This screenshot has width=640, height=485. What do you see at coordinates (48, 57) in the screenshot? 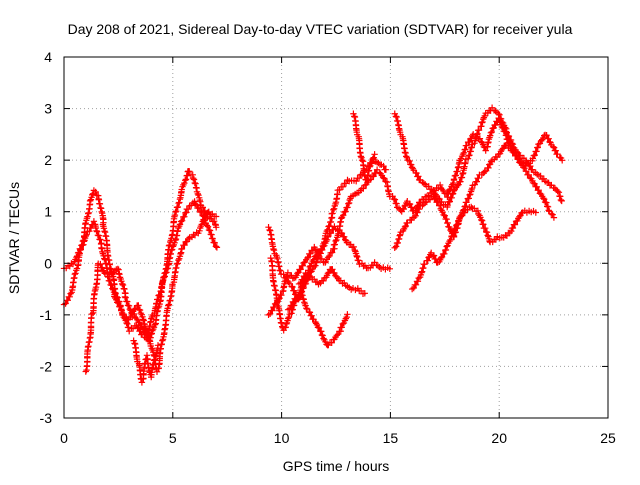
I see `y-tick-label: 4` at bounding box center [48, 57].